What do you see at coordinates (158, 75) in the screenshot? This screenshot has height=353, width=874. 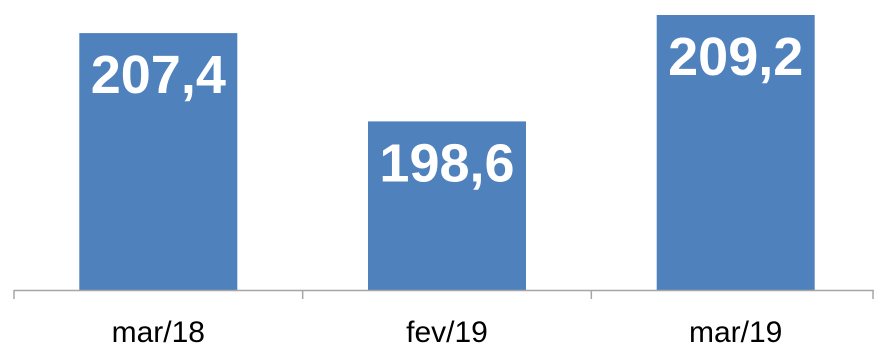 I see `data-label: 207,4` at bounding box center [158, 75].